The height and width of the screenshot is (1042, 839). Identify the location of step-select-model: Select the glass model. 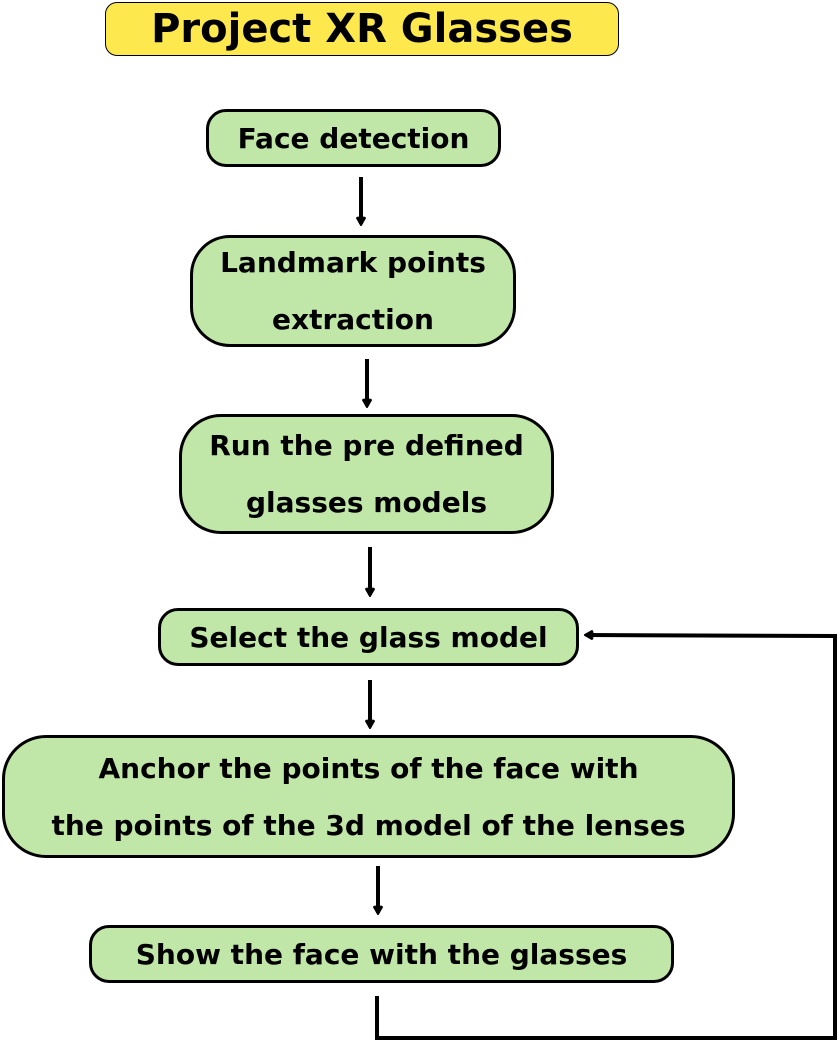
(368, 637).